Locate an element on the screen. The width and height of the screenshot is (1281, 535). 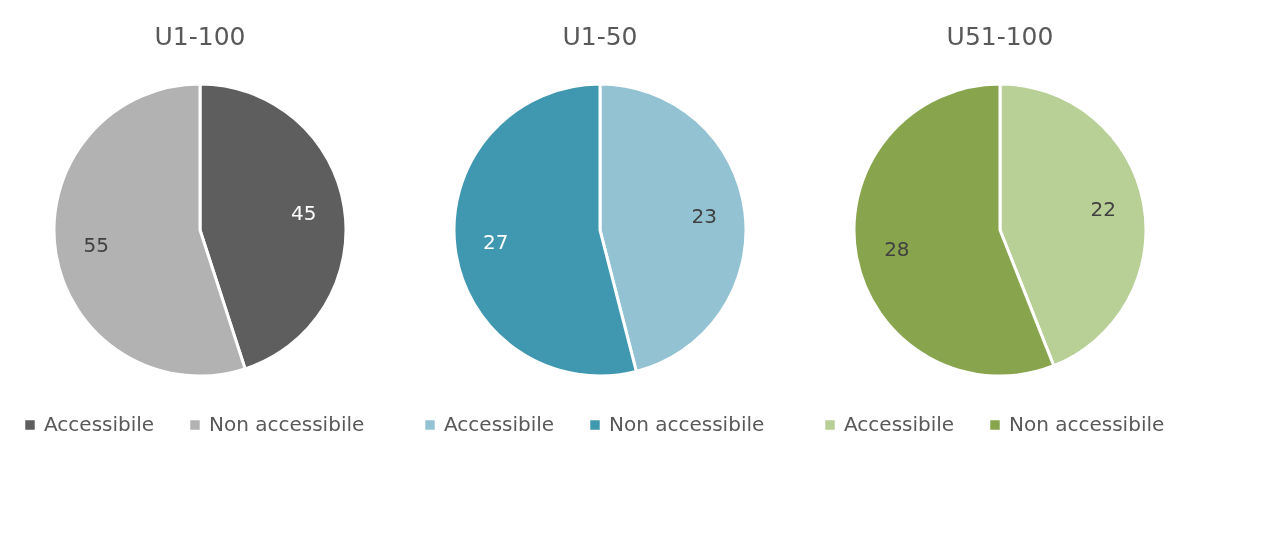
data-label: 23 is located at coordinates (704, 215).